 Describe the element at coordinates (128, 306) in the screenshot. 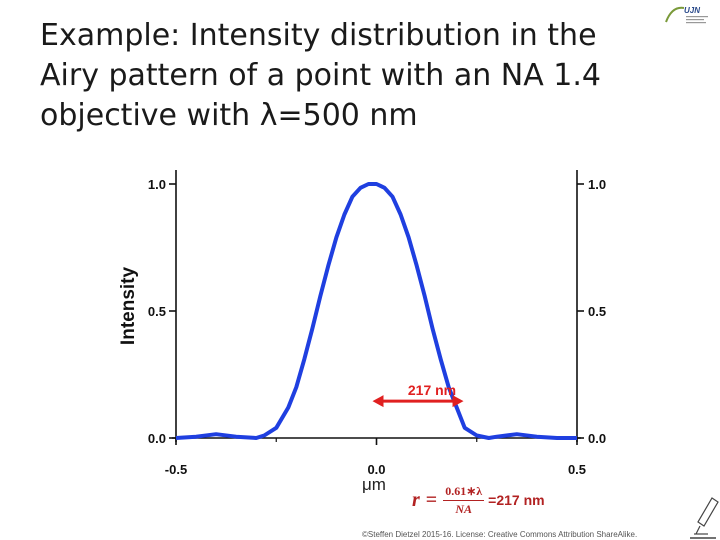

I see `y-axis-label: Intensity` at that location.